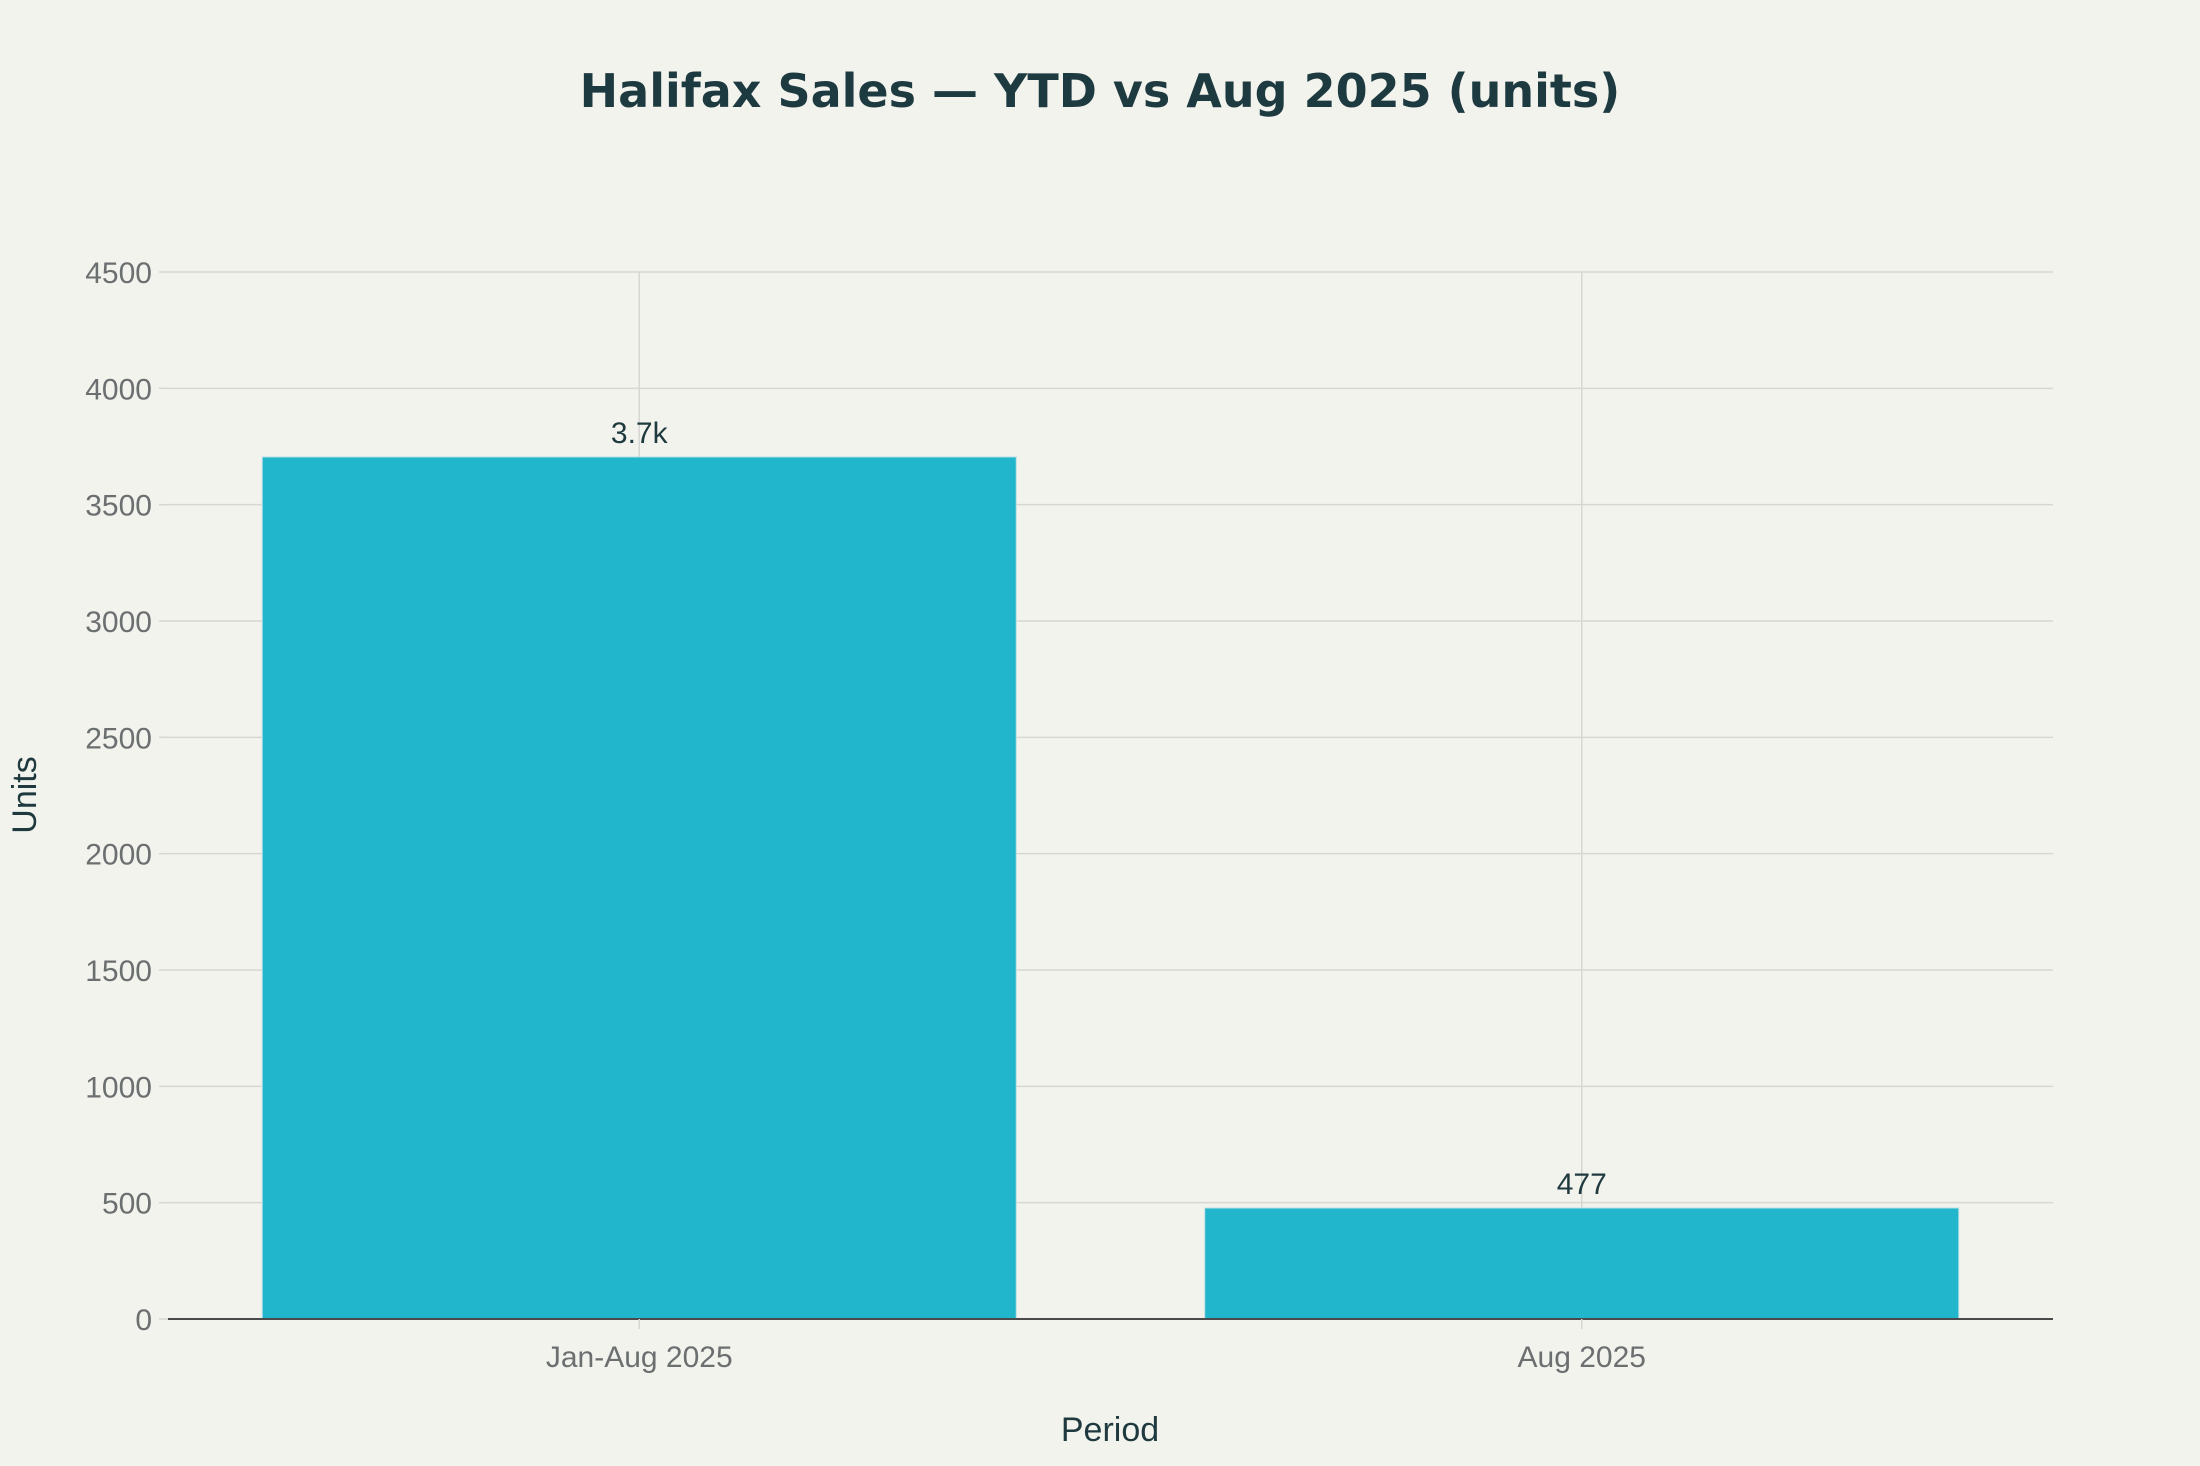 Image resolution: width=2200 pixels, height=1466 pixels. Describe the element at coordinates (118, 971) in the screenshot. I see `y-tick-label: 1500` at that location.